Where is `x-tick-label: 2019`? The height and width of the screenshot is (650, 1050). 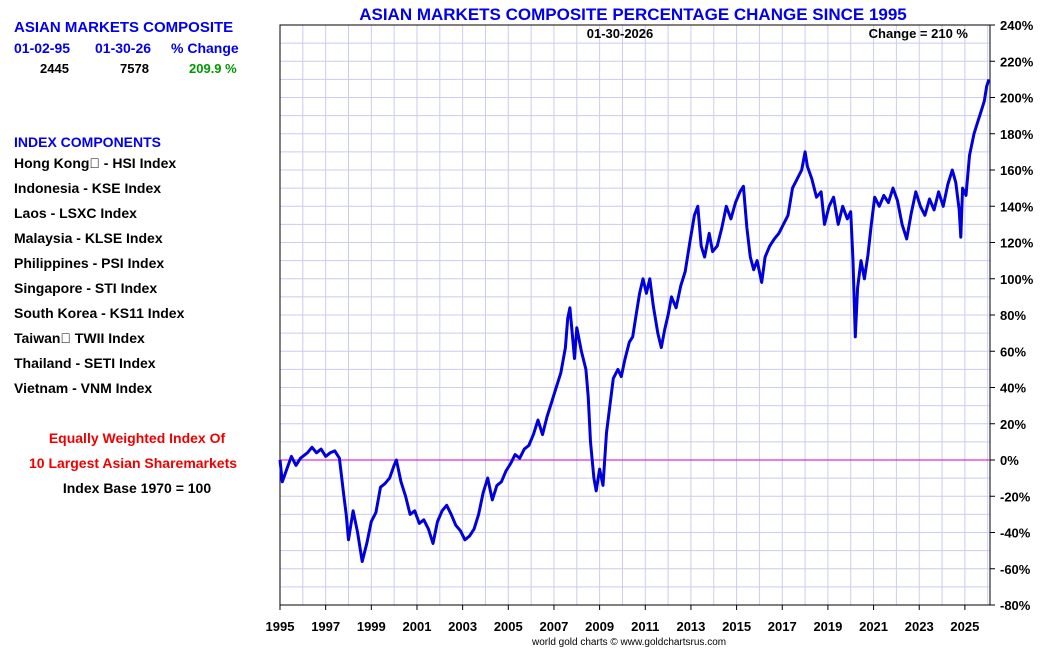
x-tick-label: 2019 is located at coordinates (827, 626).